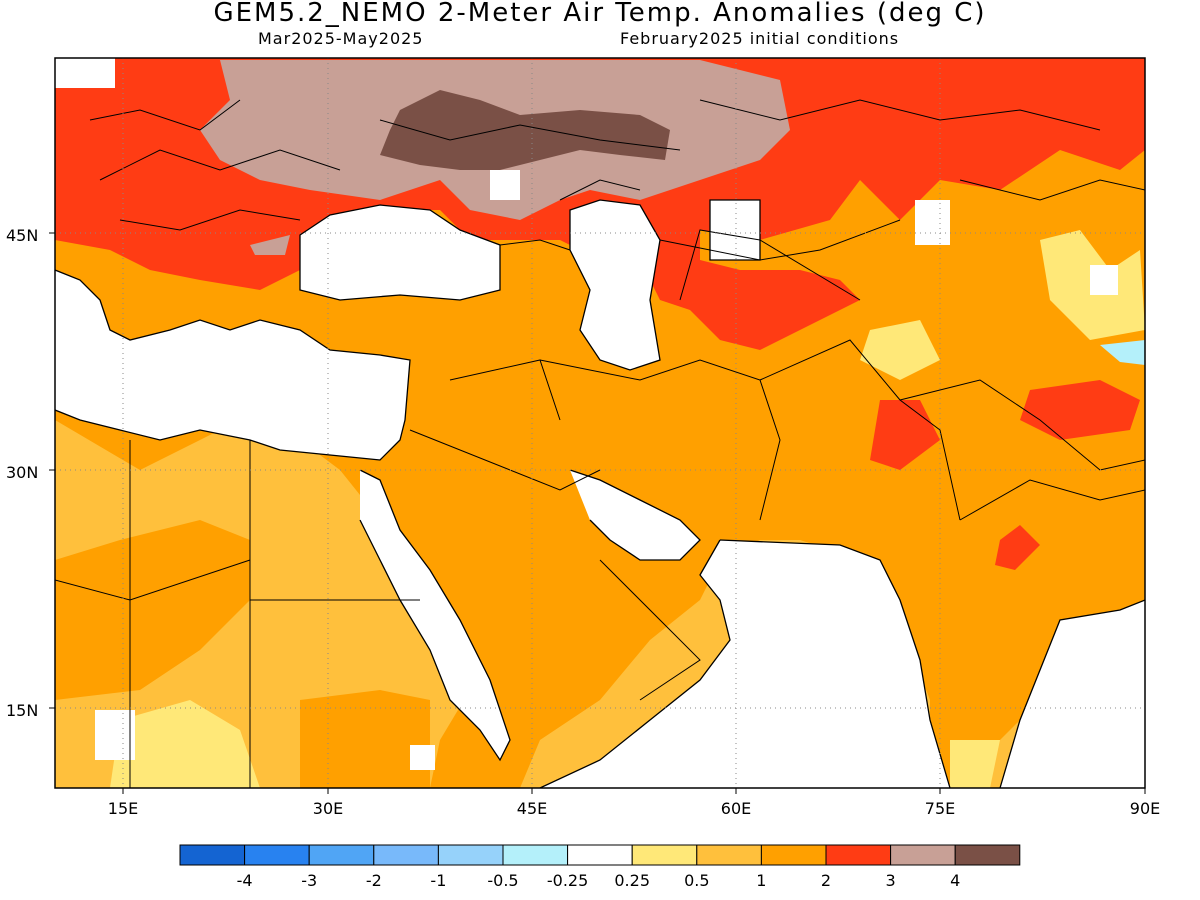 The width and height of the screenshot is (1200, 900). I want to click on sea-mask-red-sea, so click(435, 615).